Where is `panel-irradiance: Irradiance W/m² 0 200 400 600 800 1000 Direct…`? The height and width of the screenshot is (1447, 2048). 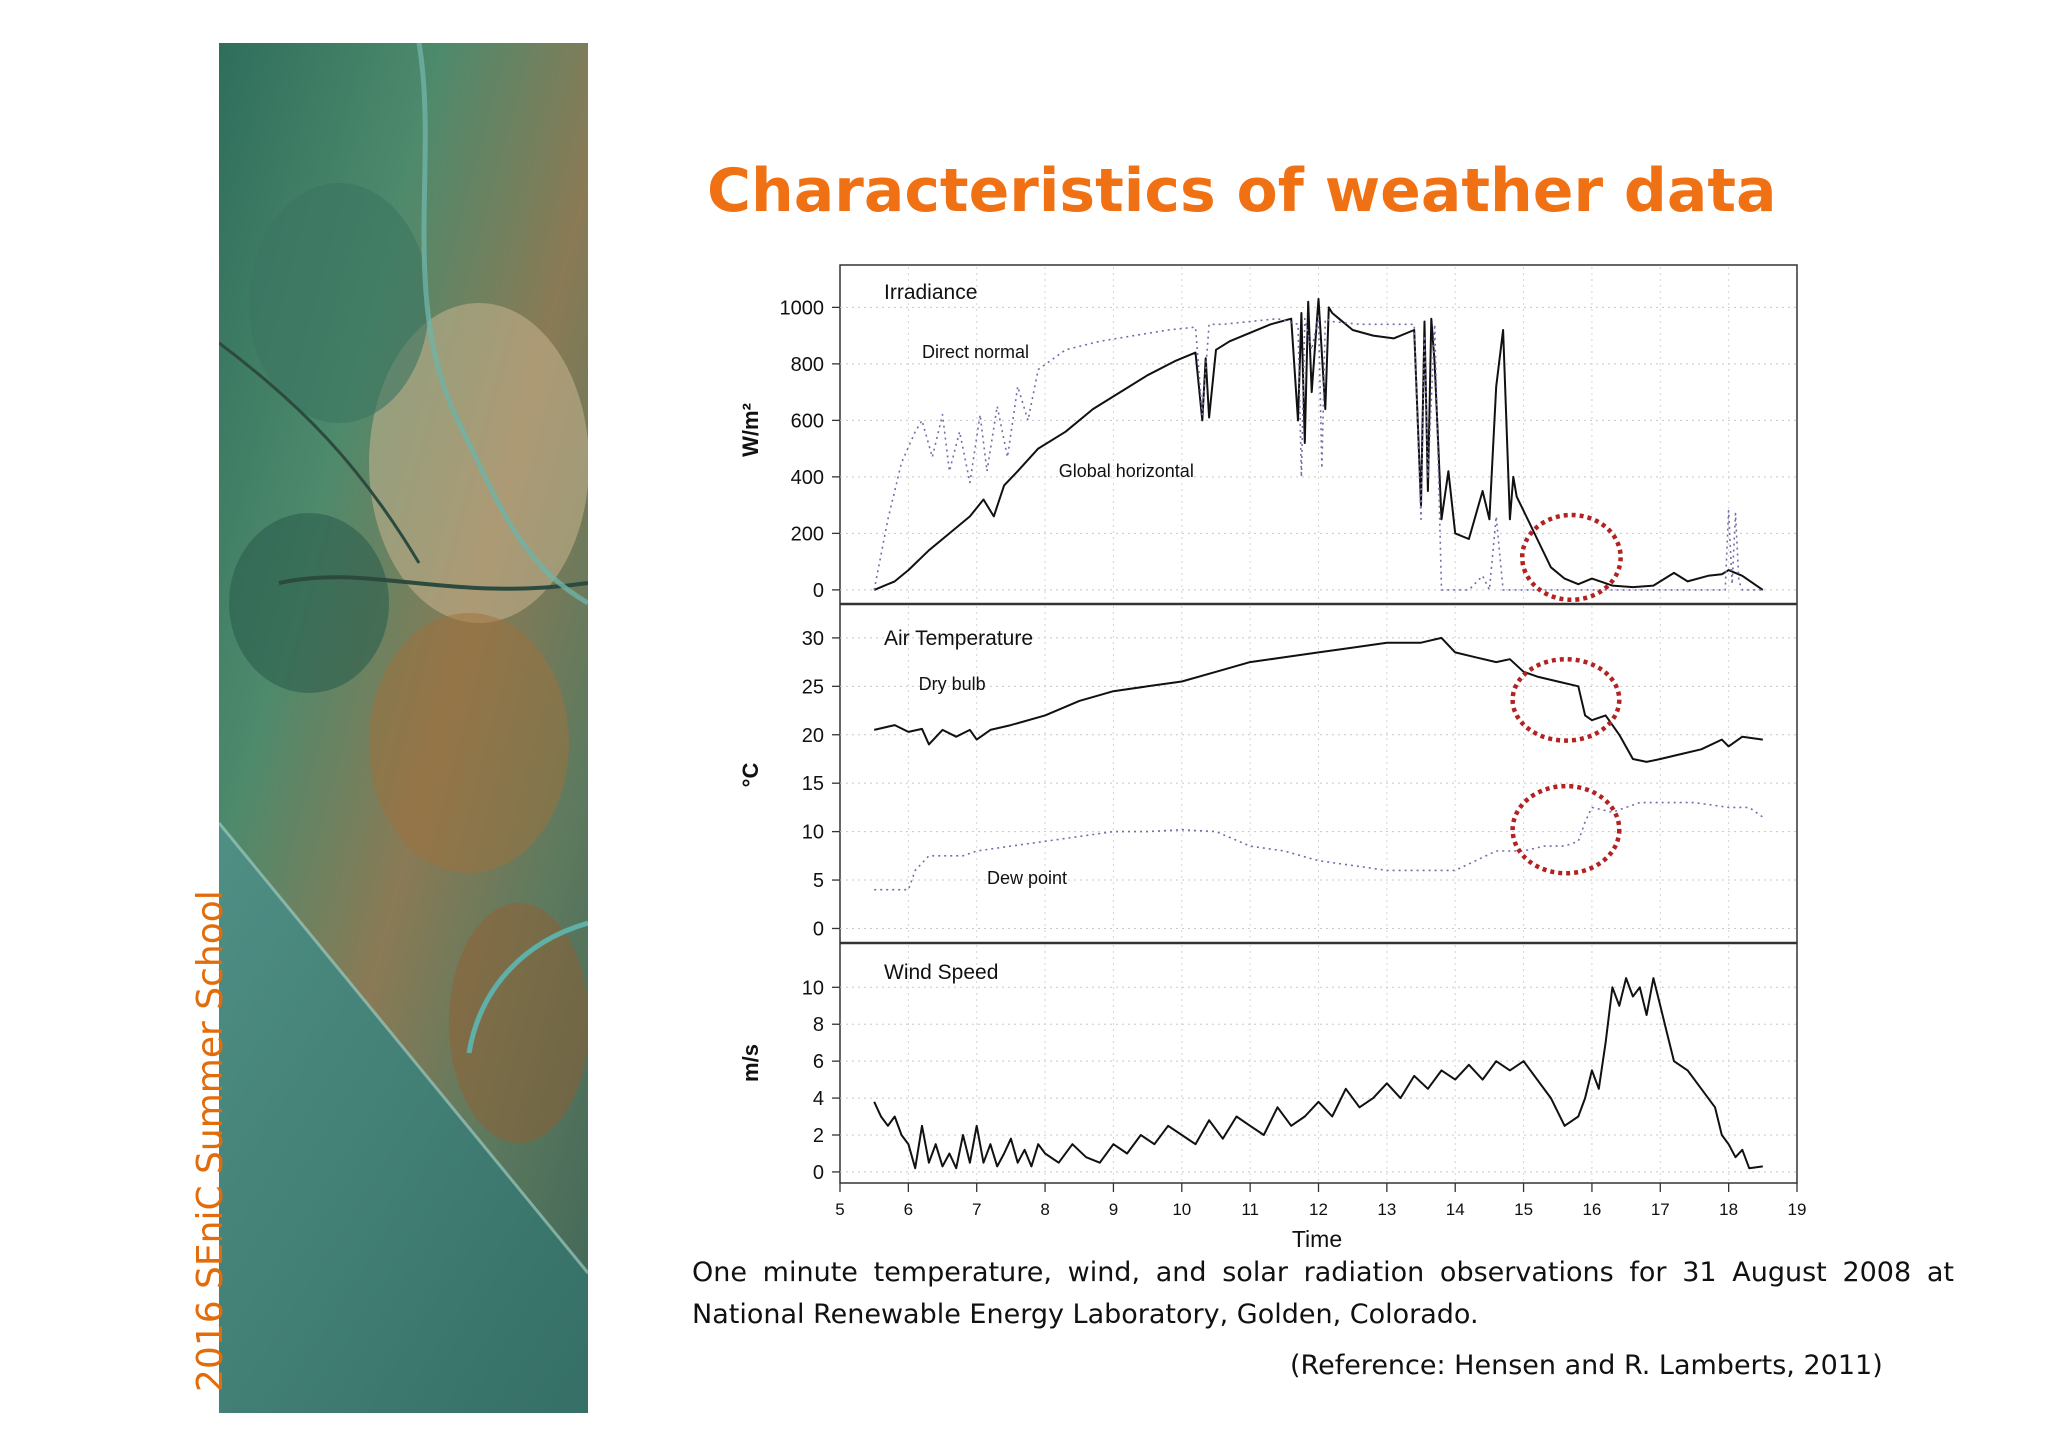 panel-irradiance: Irradiance W/m² 0 200 400 600 800 1000 Direct… is located at coordinates (1267, 435).